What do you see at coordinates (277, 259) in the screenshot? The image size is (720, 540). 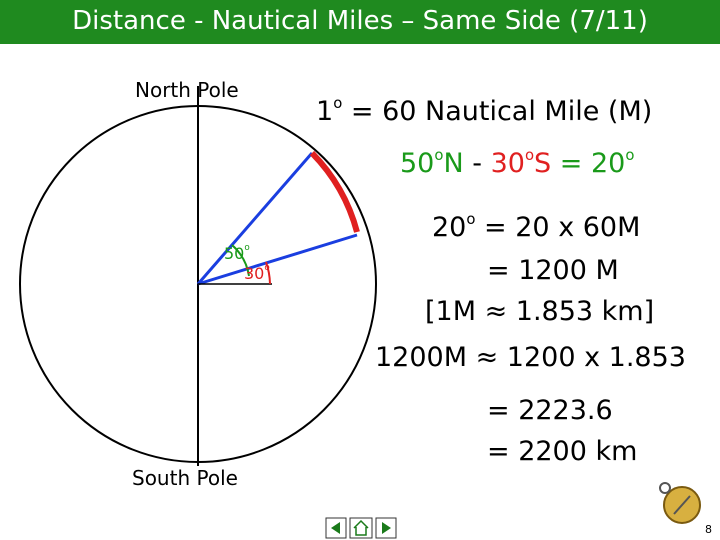 I see `latitude-30-line` at bounding box center [277, 259].